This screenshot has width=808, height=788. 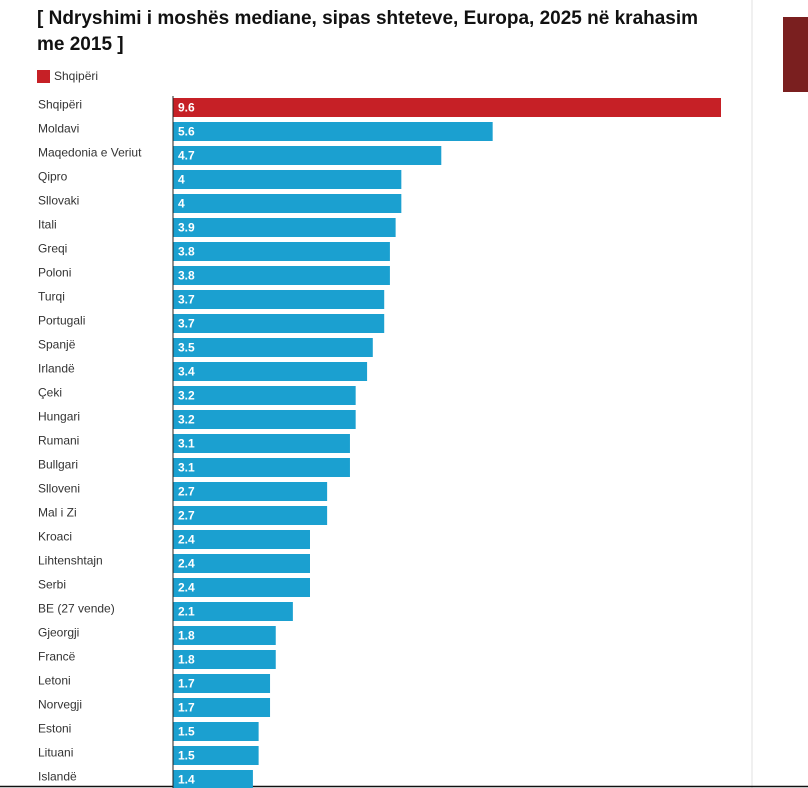 What do you see at coordinates (56, 369) in the screenshot?
I see `category-label: Irlandë` at bounding box center [56, 369].